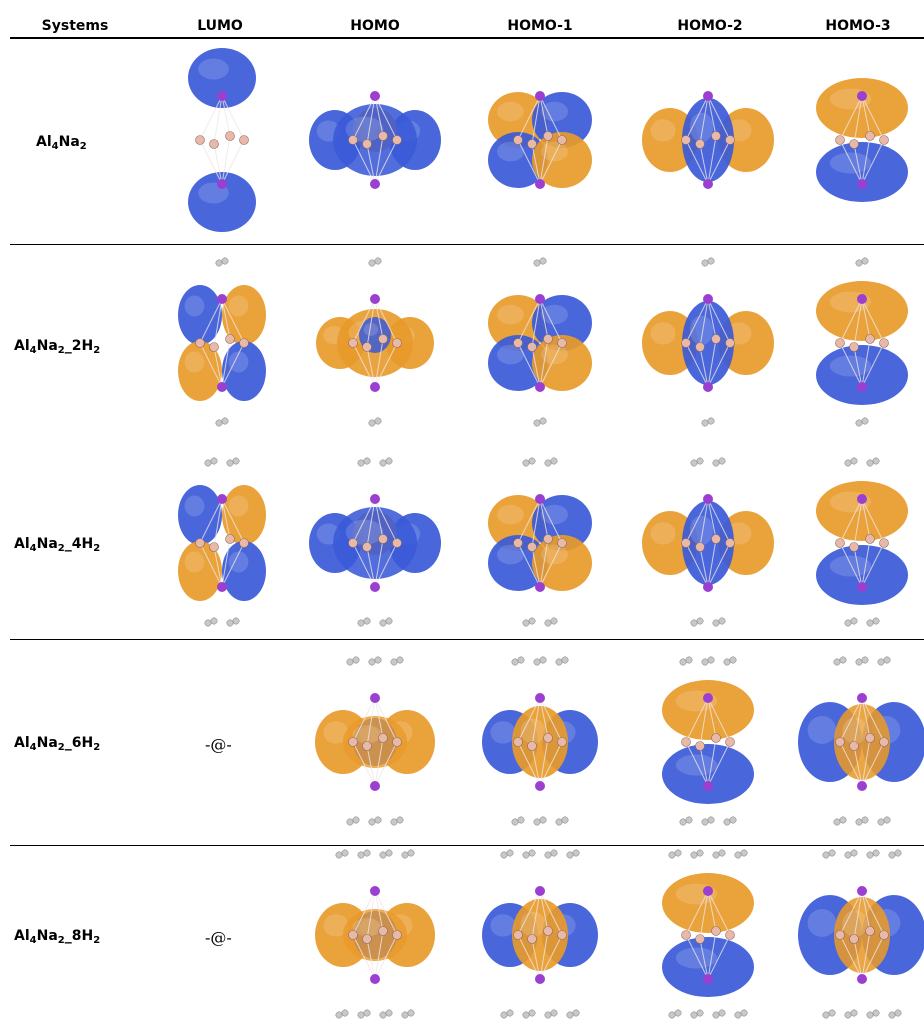 Image resolution: width=924 pixels, height=1035 pixels. What do you see at coordinates (57, 744) in the screenshot?
I see `row-label-al4na2-6h2: Al4Na2_6H2` at bounding box center [57, 744].